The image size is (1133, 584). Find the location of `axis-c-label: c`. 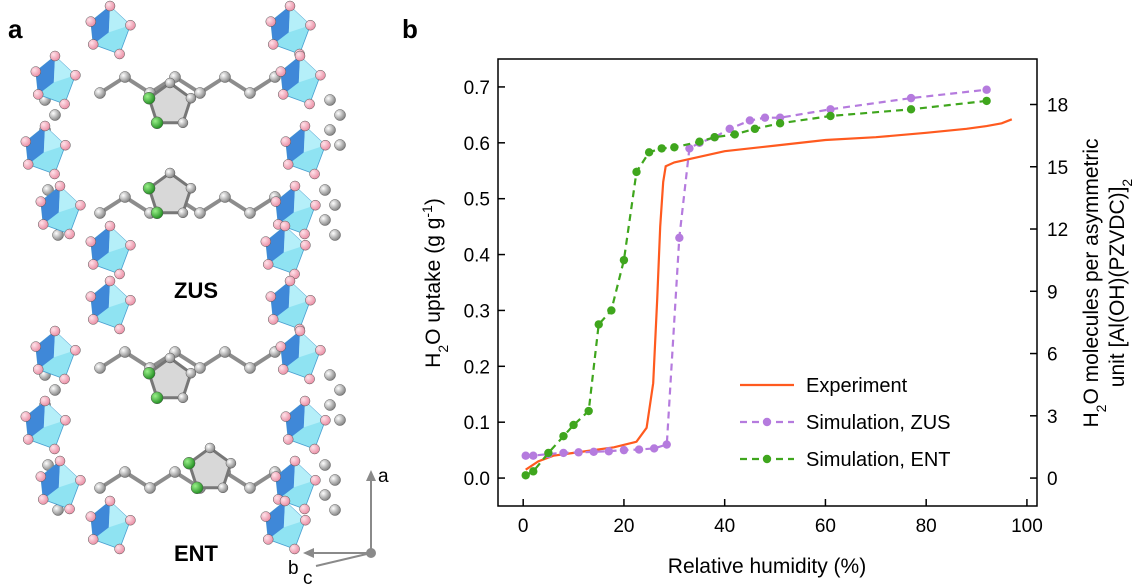

axis-c-label: c is located at coordinates (308, 576).